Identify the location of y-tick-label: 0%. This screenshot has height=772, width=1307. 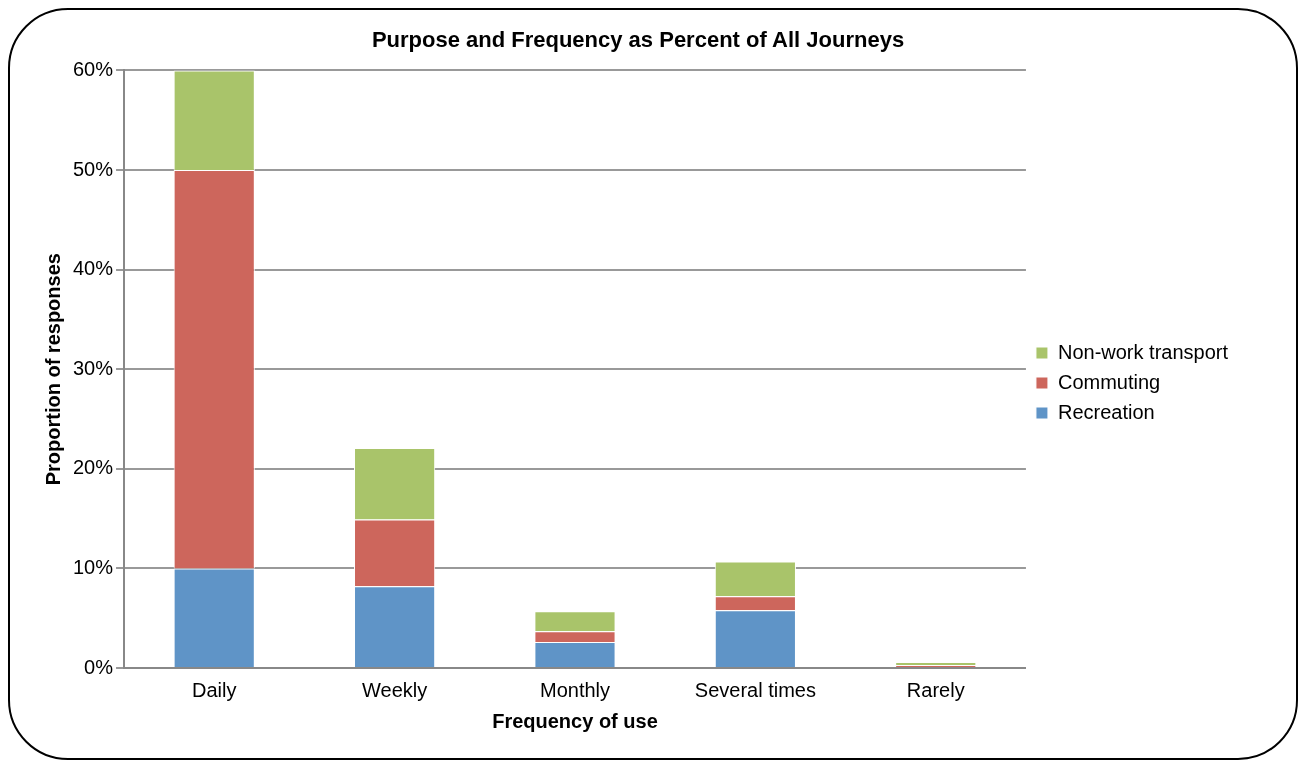
(99, 666).